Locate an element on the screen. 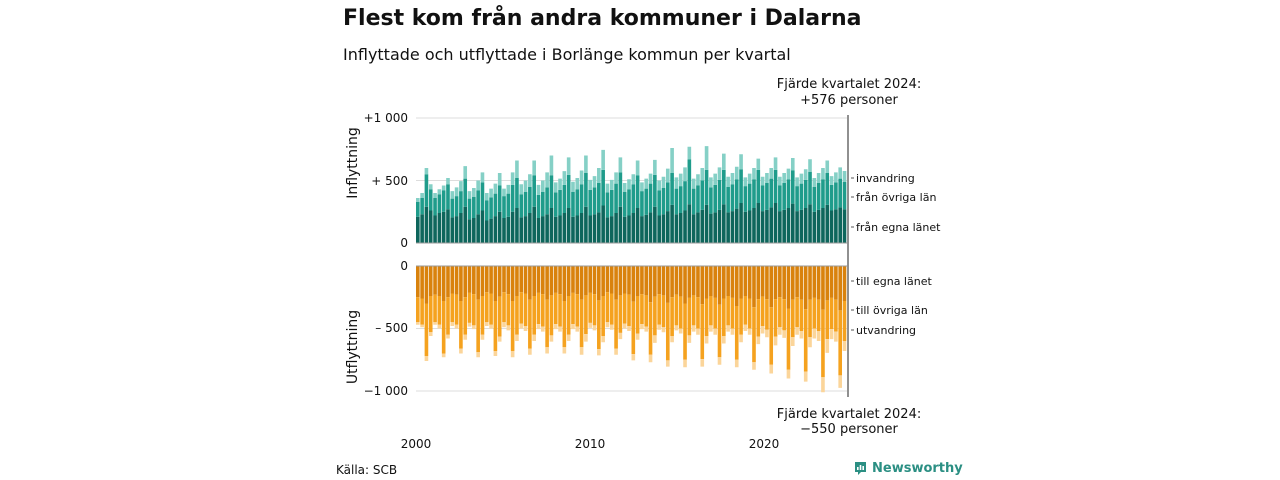  x-tick-label: 2000 is located at coordinates (416, 444).